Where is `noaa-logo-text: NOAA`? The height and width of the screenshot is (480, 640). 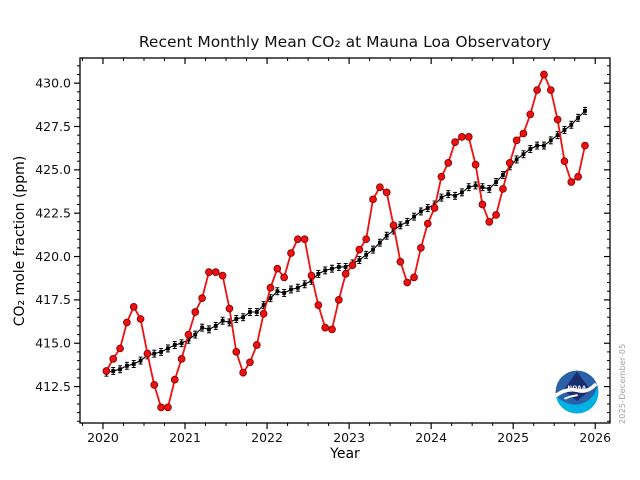
noaa-logo-text: NOAA is located at coordinates (577, 389).